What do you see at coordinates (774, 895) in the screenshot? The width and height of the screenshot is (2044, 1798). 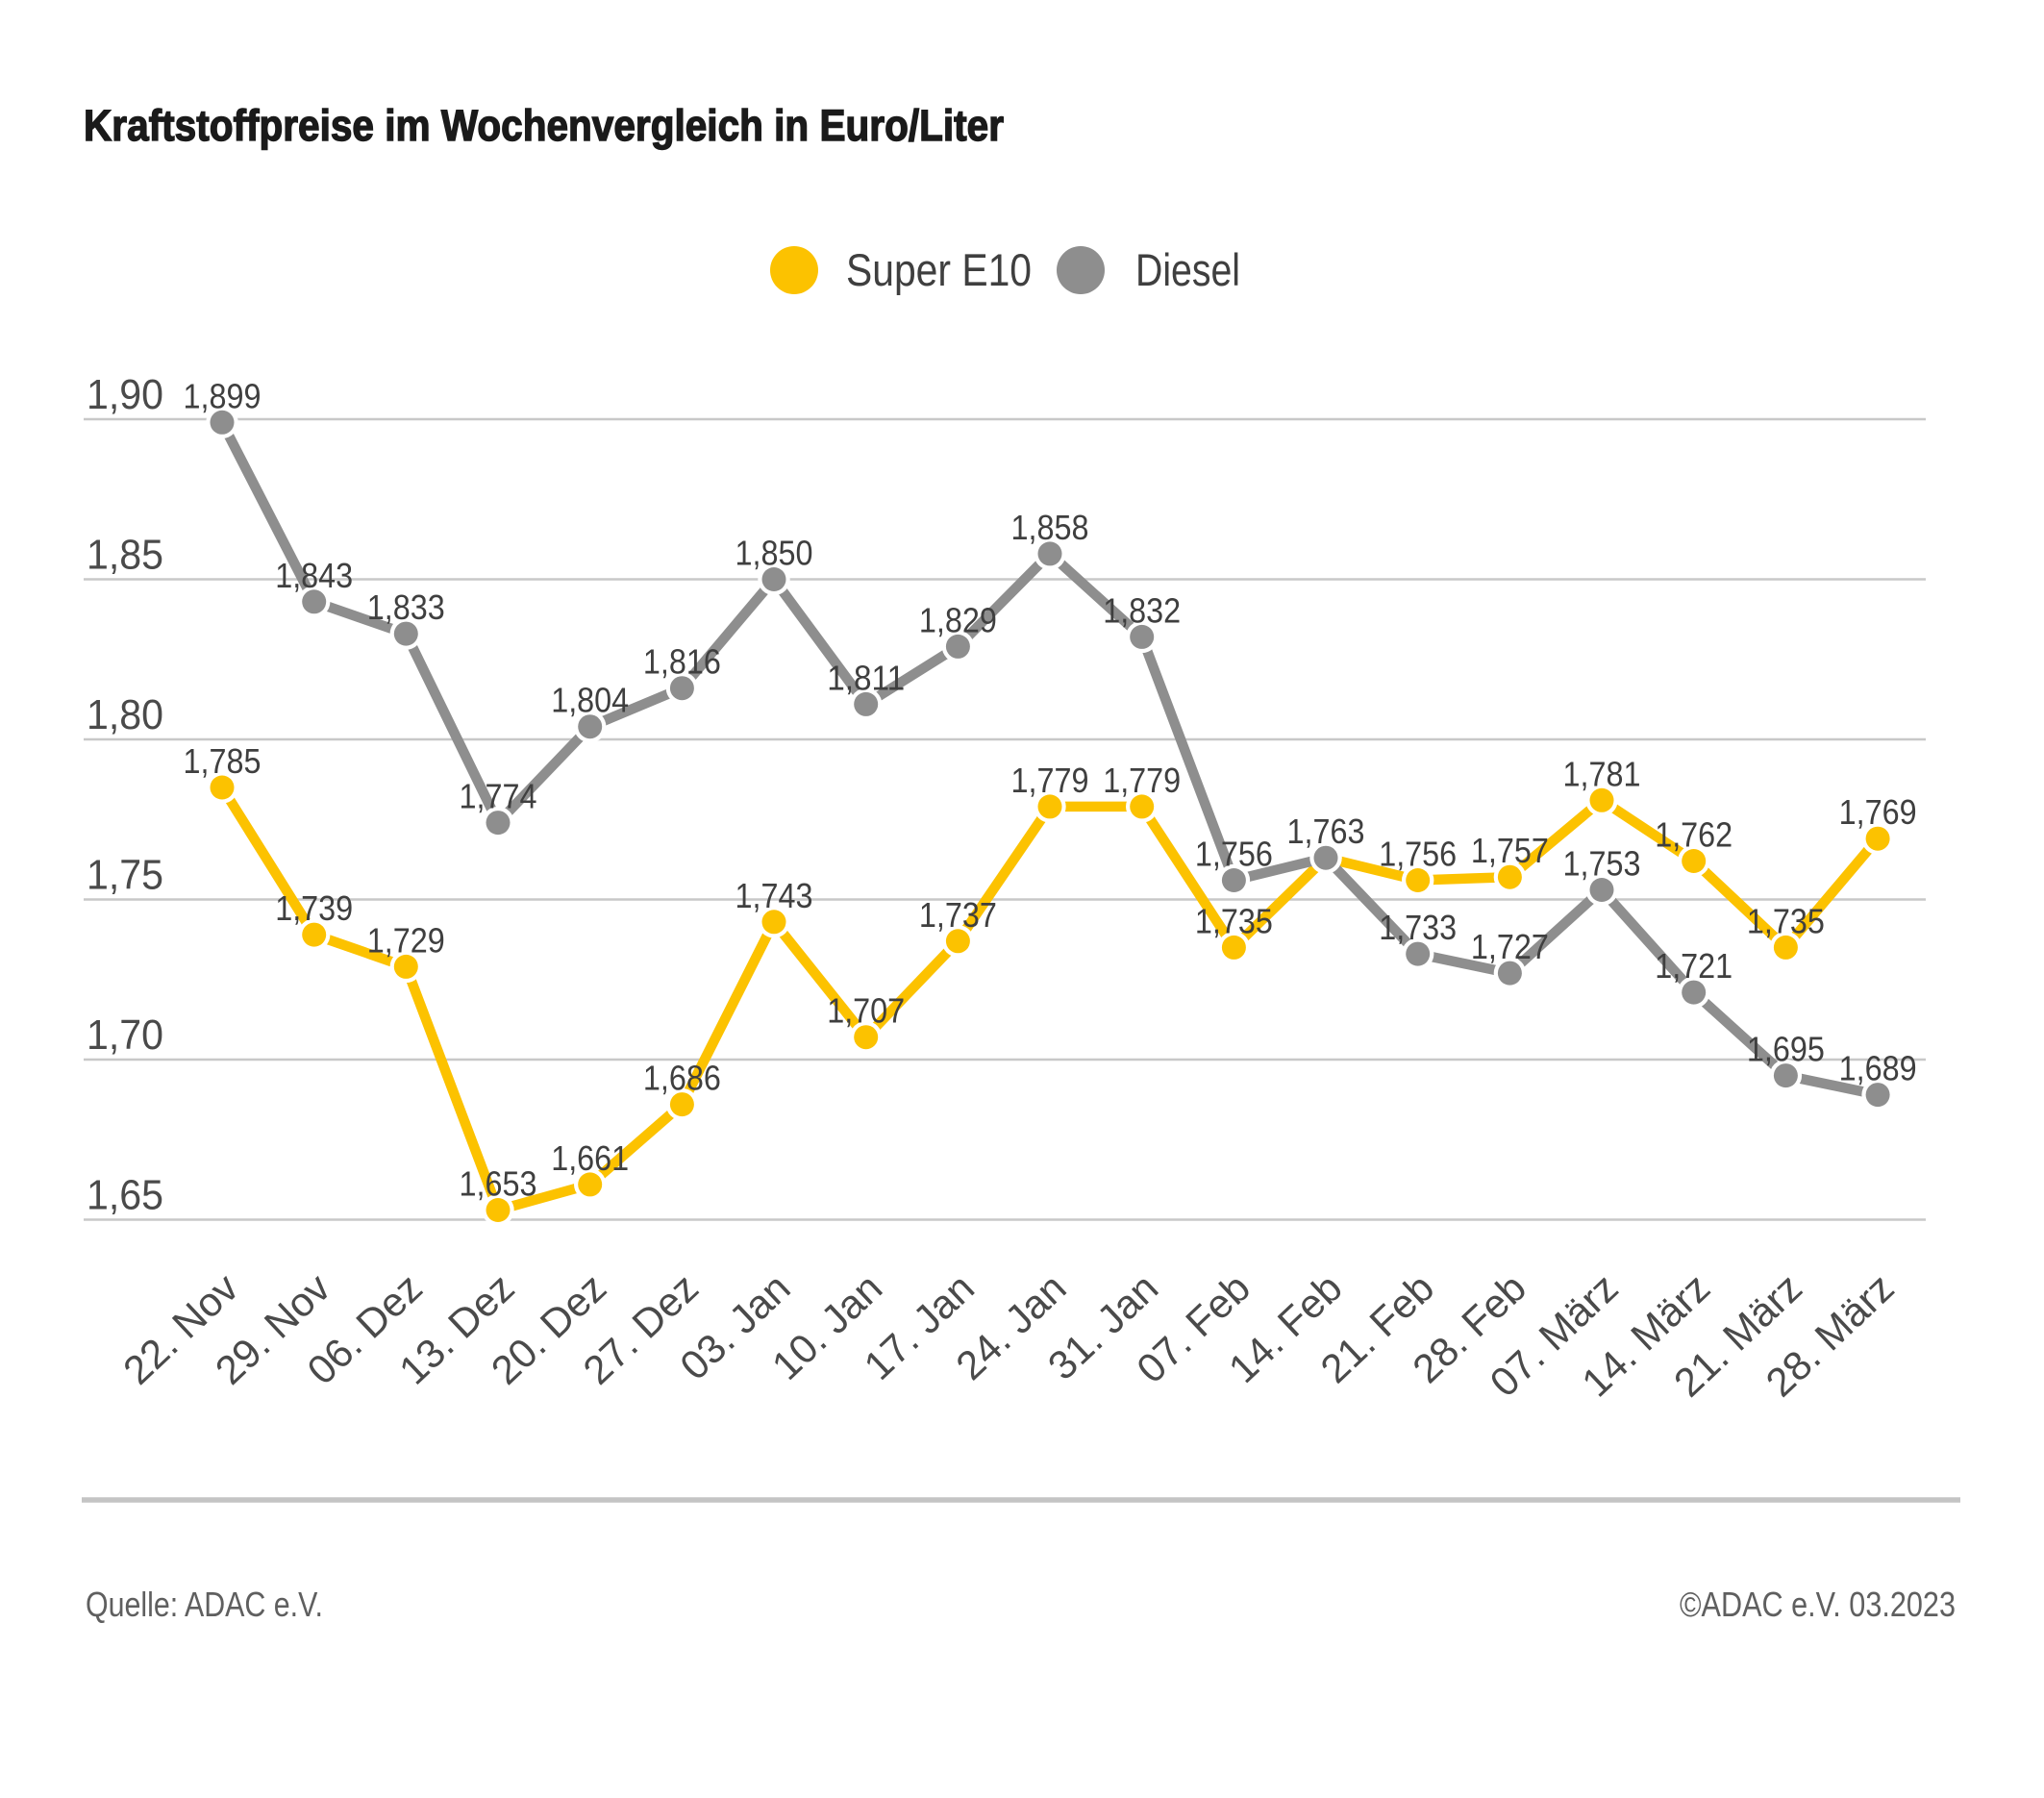 I see `svg-text: 1,743` at bounding box center [774, 895].